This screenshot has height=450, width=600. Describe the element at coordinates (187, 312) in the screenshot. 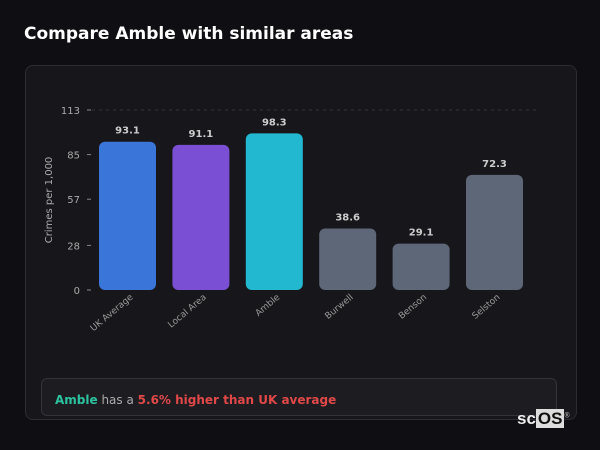

I see `x-tick-label: Local Area` at that location.